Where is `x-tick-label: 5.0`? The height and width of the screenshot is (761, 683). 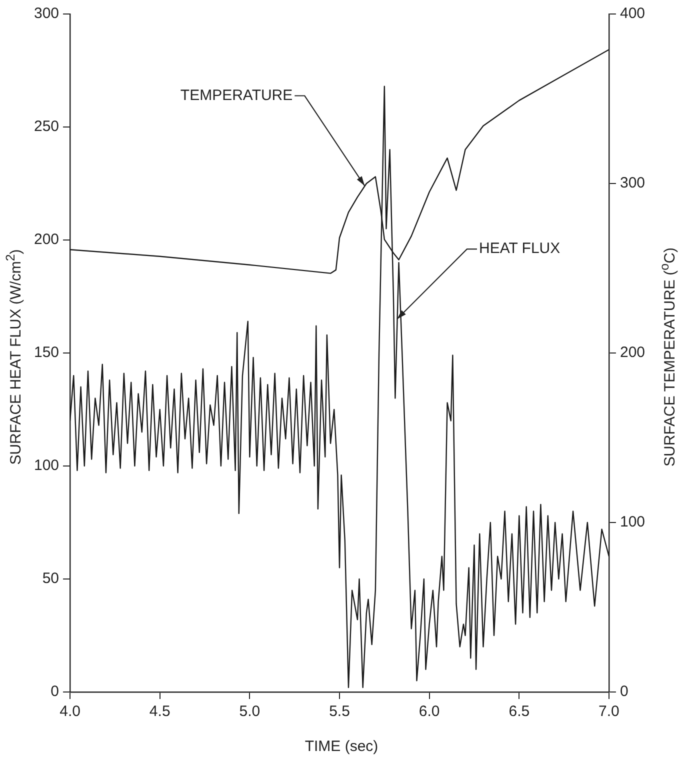
x-tick-label: 5.0 is located at coordinates (249, 711).